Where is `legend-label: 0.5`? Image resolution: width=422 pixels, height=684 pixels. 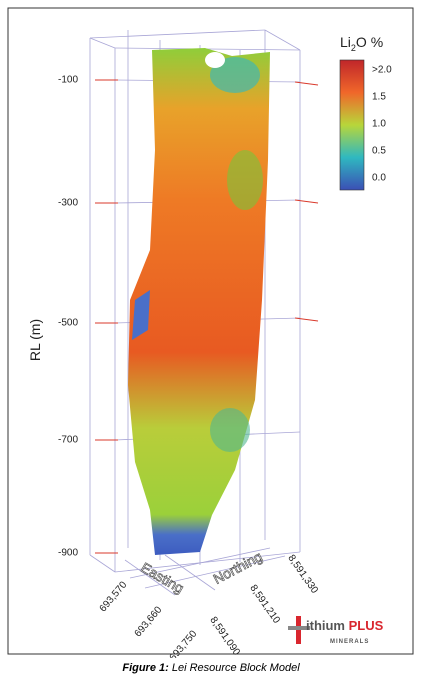 legend-label: 0.5 is located at coordinates (379, 151).